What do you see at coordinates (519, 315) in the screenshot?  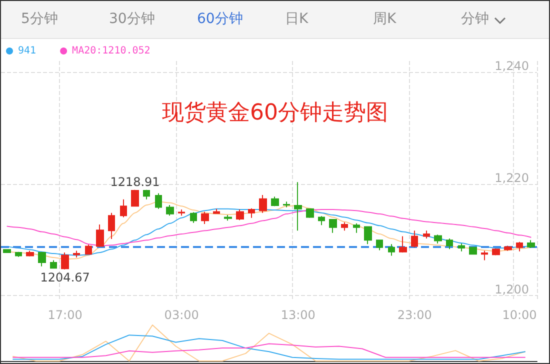 I see `x-tick-label: 10:00` at bounding box center [519, 315].